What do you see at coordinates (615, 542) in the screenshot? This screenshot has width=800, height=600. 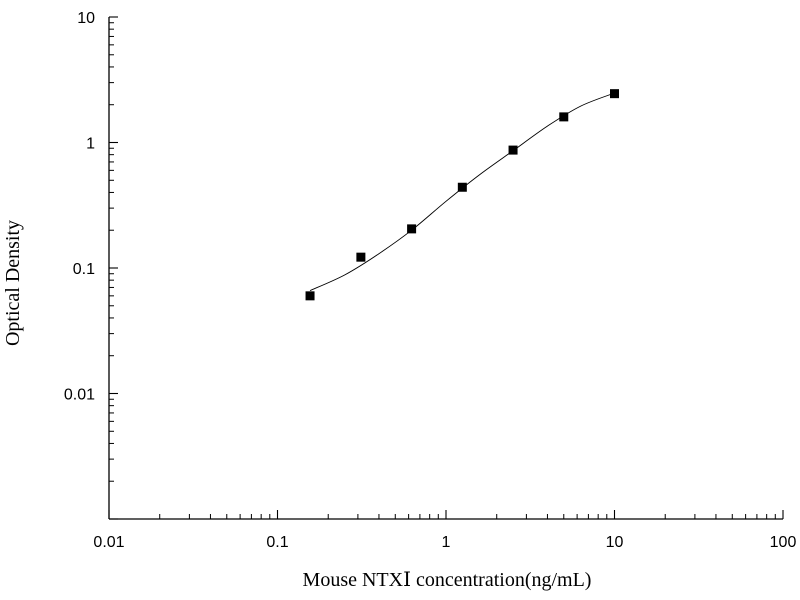 I see `x-tick-label: 10` at bounding box center [615, 542].